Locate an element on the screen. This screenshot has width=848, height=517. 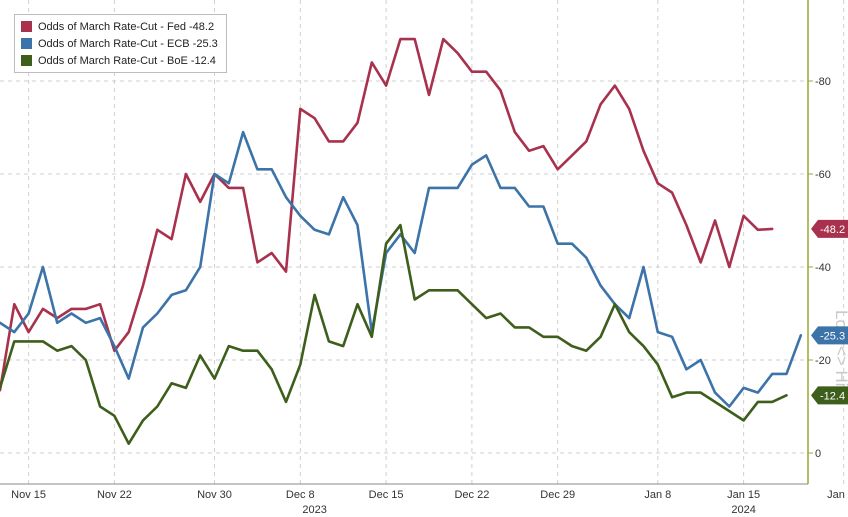
legend-label-ecb: Odds of March Rate-Cut - ECB is located at coordinates (114, 43).